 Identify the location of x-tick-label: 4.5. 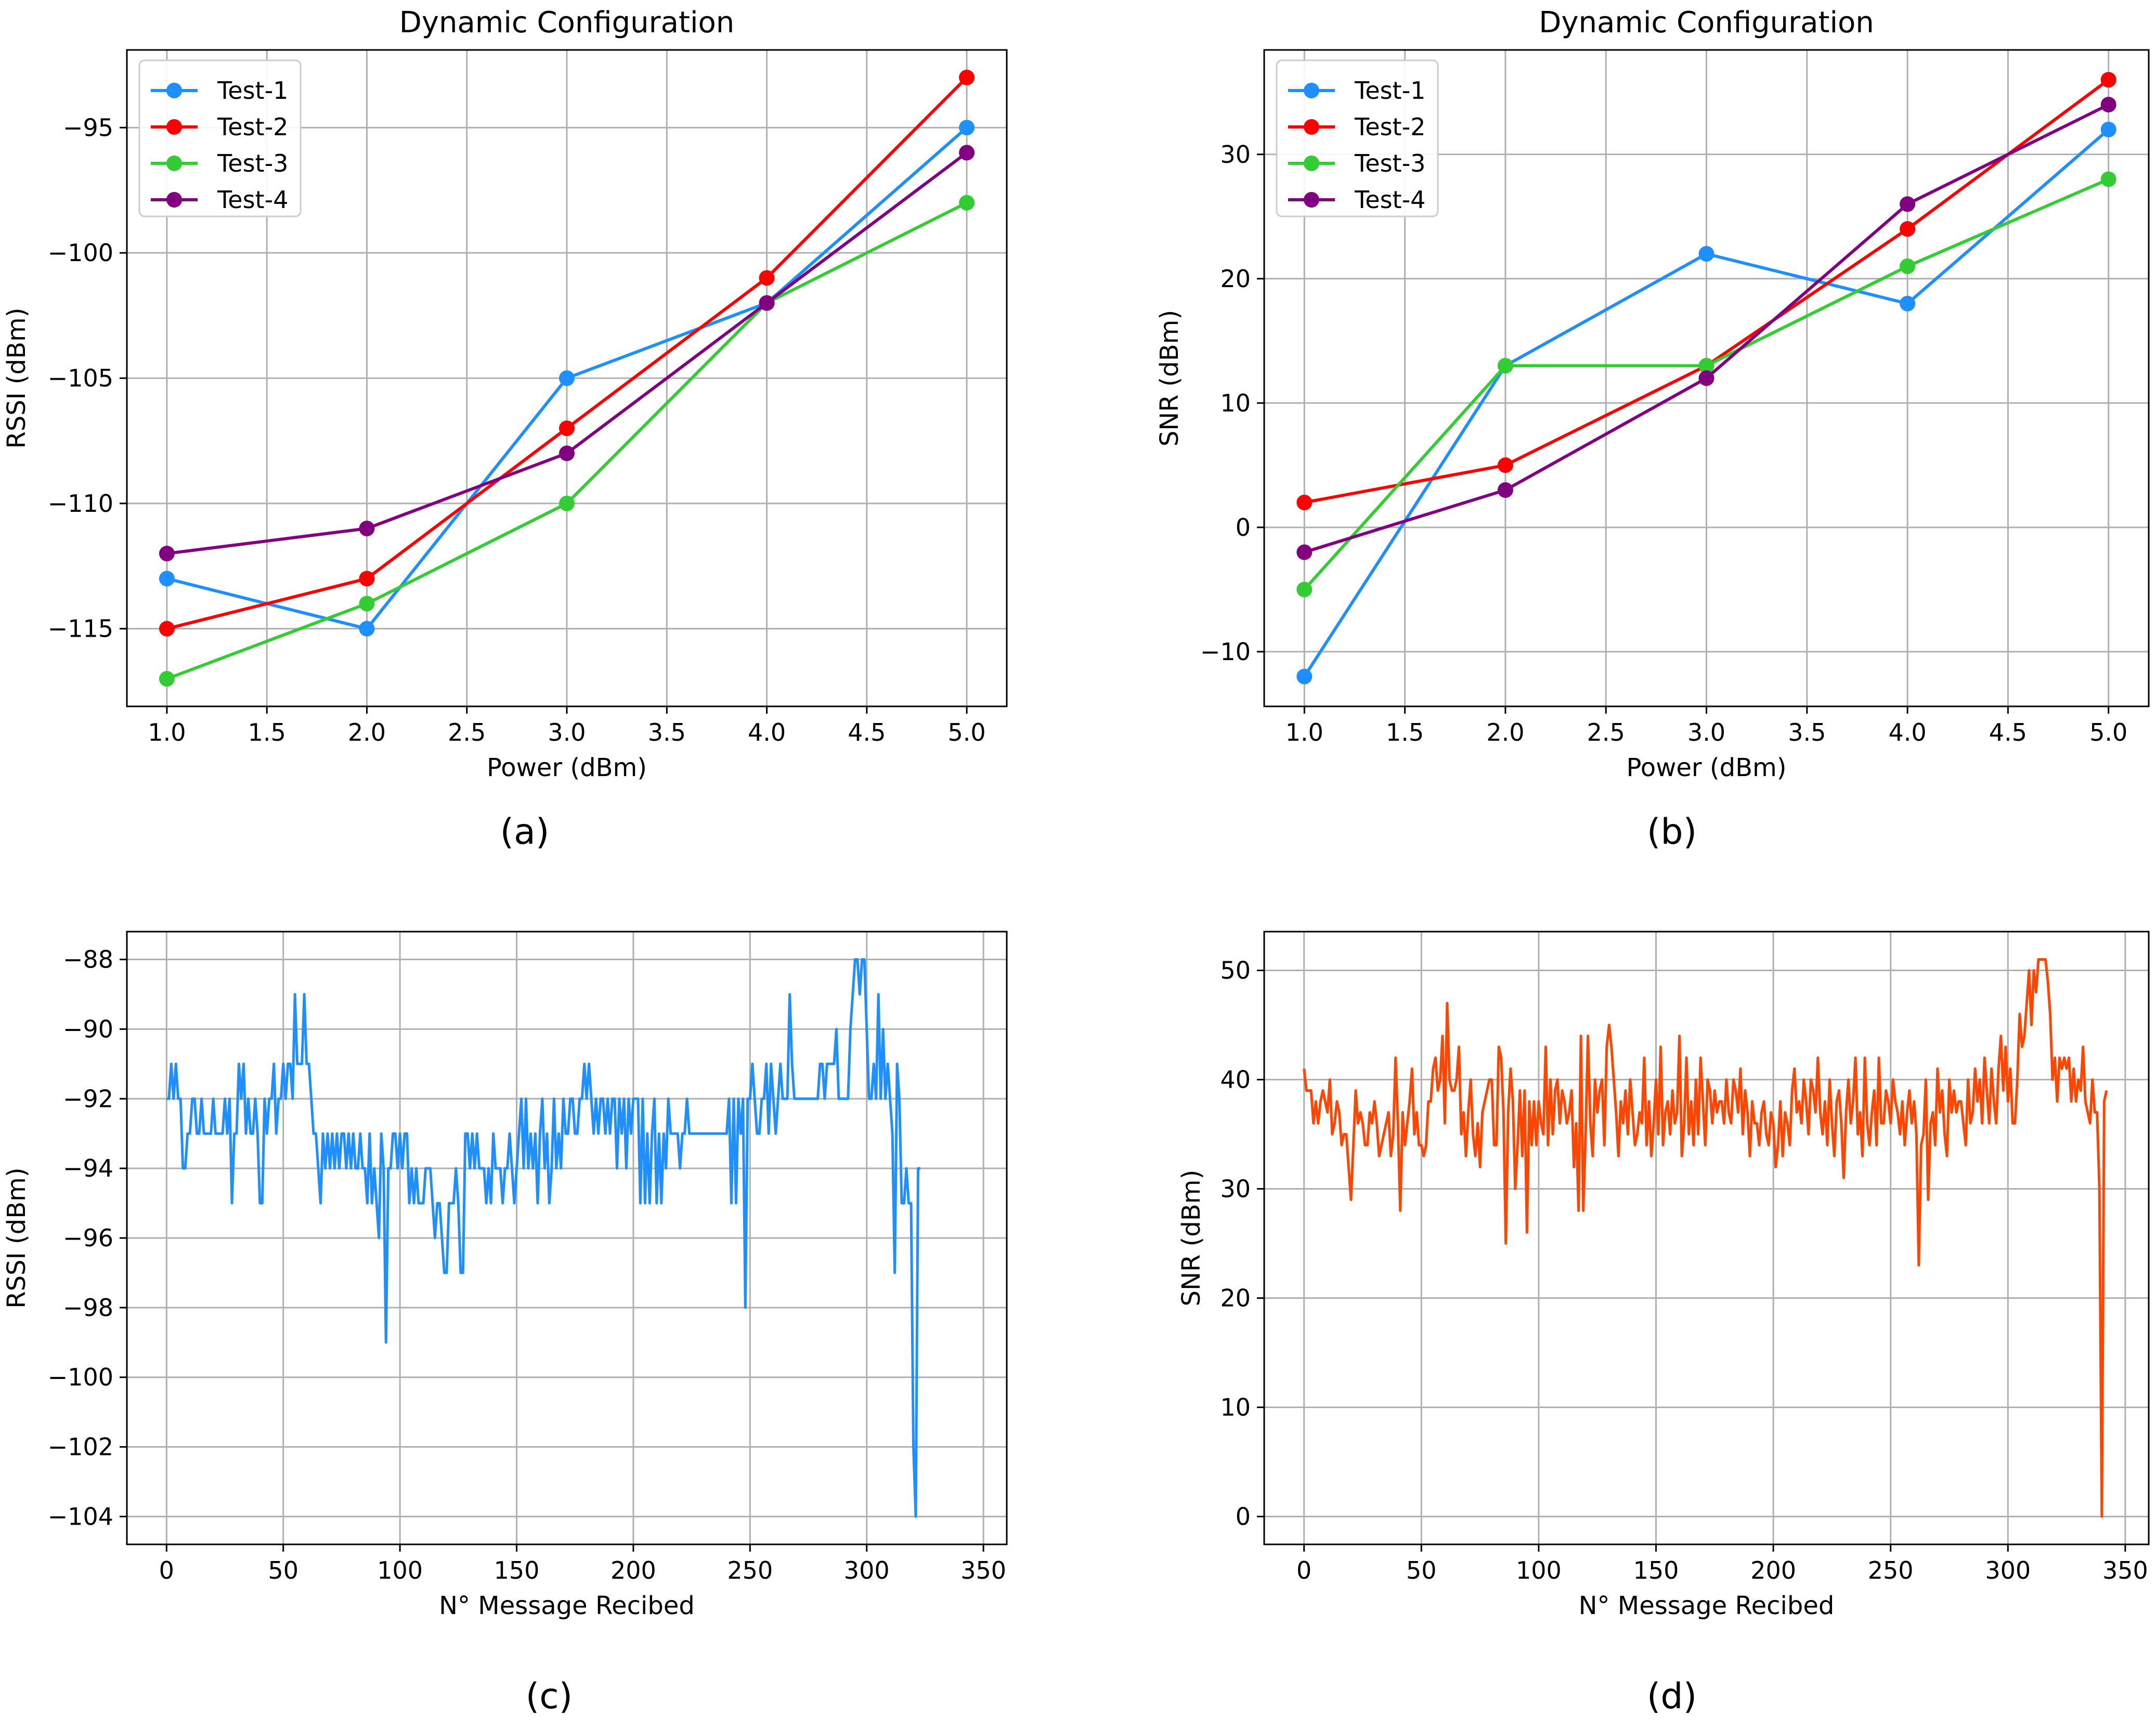
(2008, 732).